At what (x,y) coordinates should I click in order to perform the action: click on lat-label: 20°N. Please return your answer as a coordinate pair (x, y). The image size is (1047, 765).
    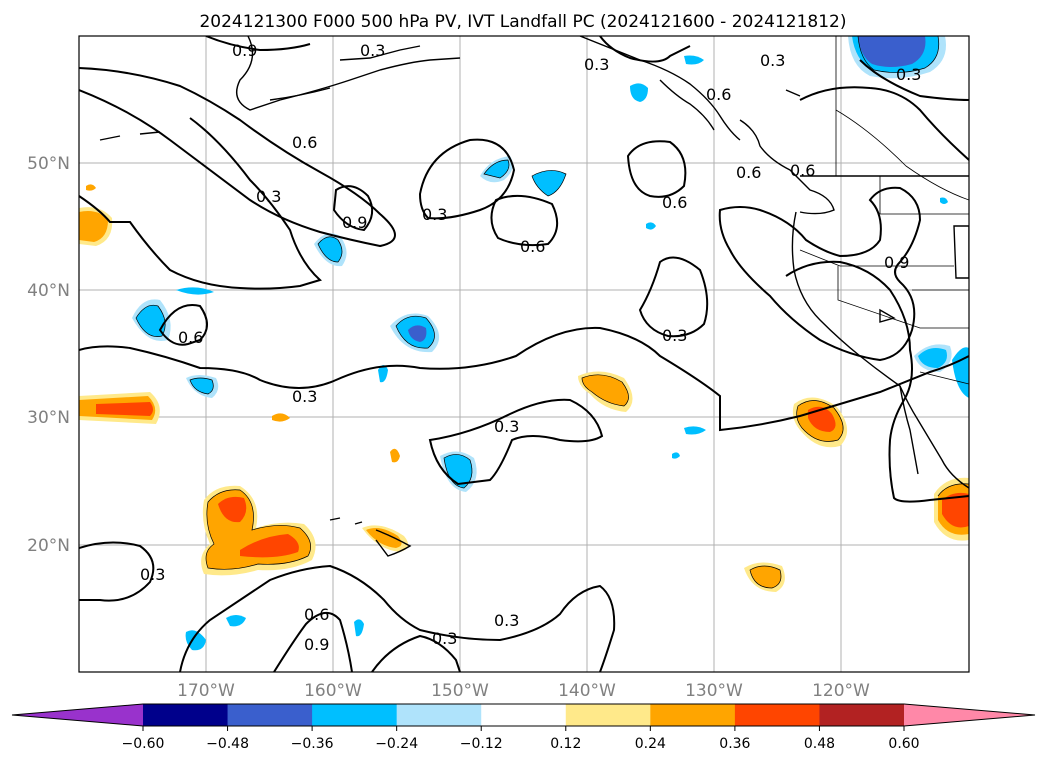
    Looking at the image, I should click on (48, 546).